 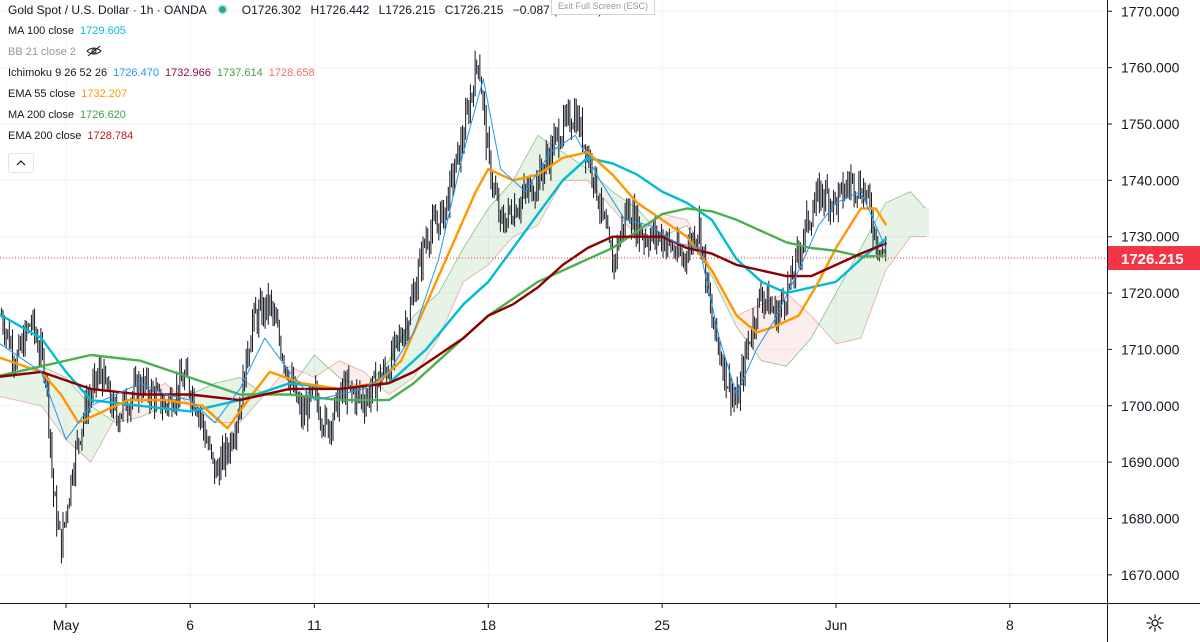 I want to click on y-tick-label: 1770.000, so click(x=1150, y=11).